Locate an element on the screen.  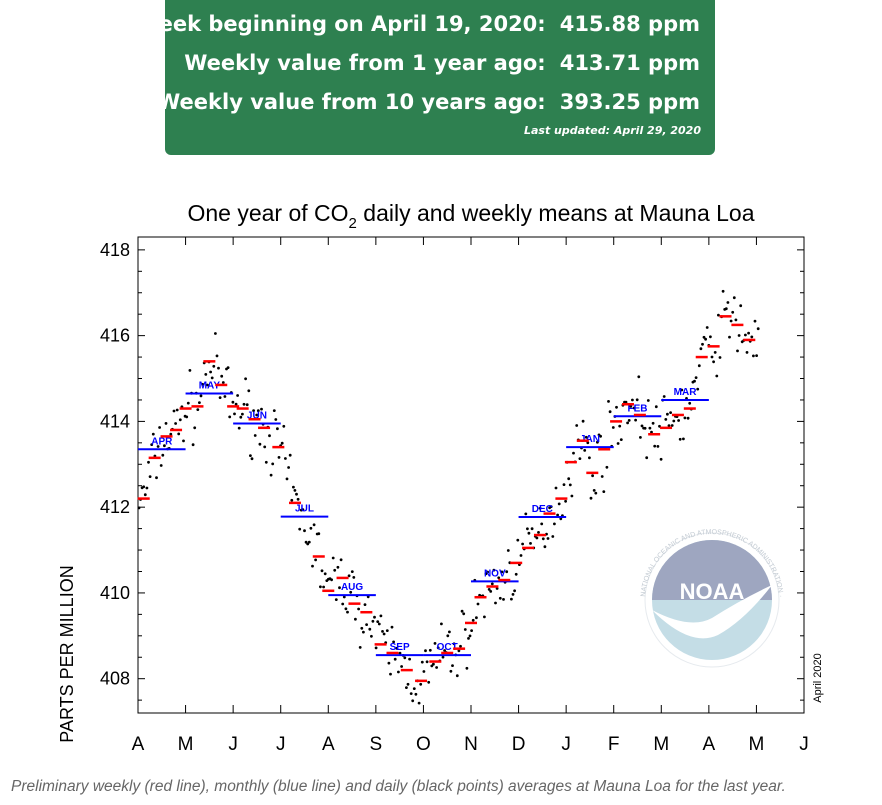
monthly-mean-label: SEP is located at coordinates (400, 647).